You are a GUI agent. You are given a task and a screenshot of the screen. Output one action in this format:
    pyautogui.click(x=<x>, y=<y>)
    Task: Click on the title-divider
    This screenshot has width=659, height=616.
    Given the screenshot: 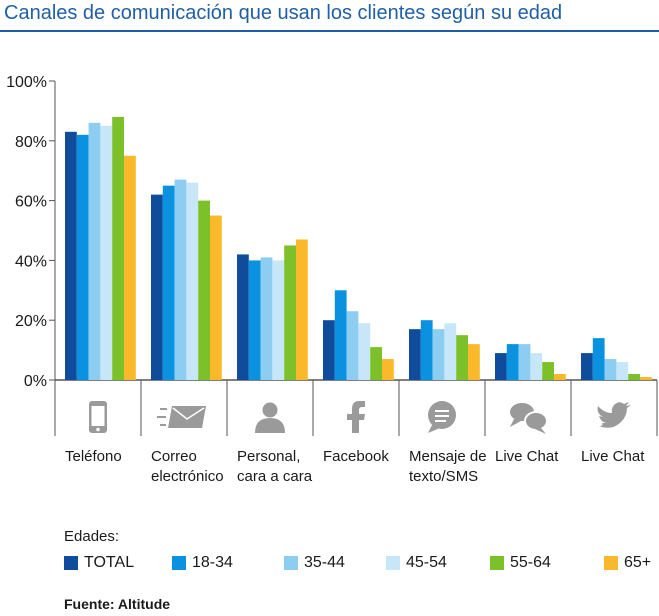 What is the action you would take?
    pyautogui.click(x=329, y=31)
    